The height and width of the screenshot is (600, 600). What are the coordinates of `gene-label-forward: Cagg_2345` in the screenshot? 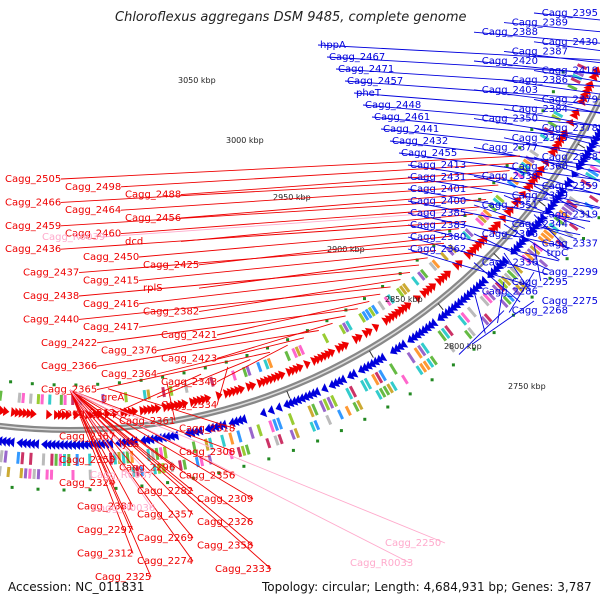 It's located at (540, 138).